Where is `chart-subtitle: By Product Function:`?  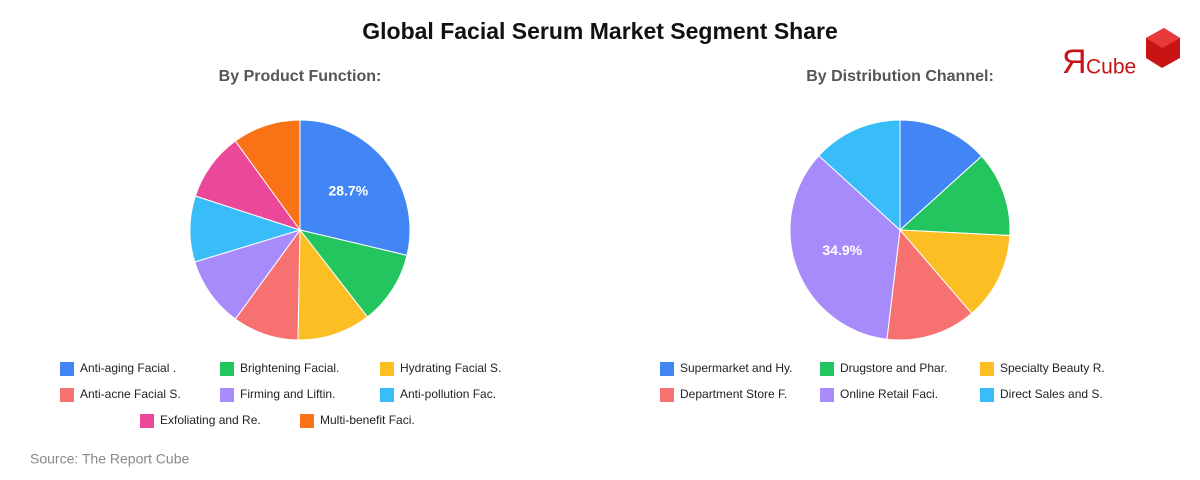
chart-subtitle: By Product Function: is located at coordinates (300, 76).